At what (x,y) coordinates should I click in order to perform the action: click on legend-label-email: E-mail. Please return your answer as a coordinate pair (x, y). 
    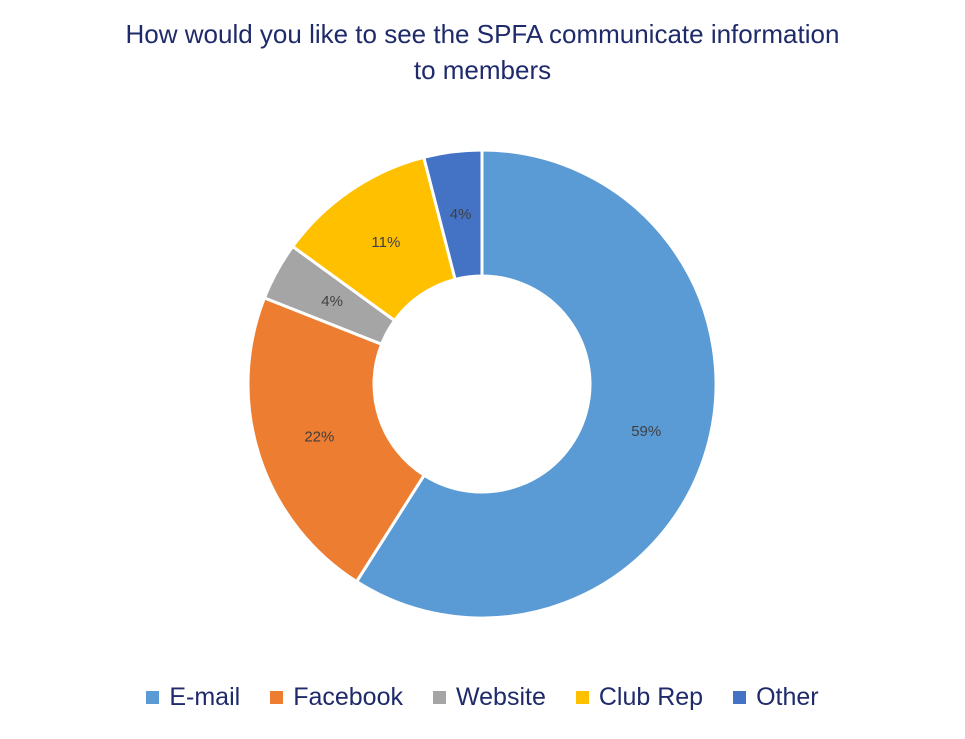
    Looking at the image, I should click on (205, 697).